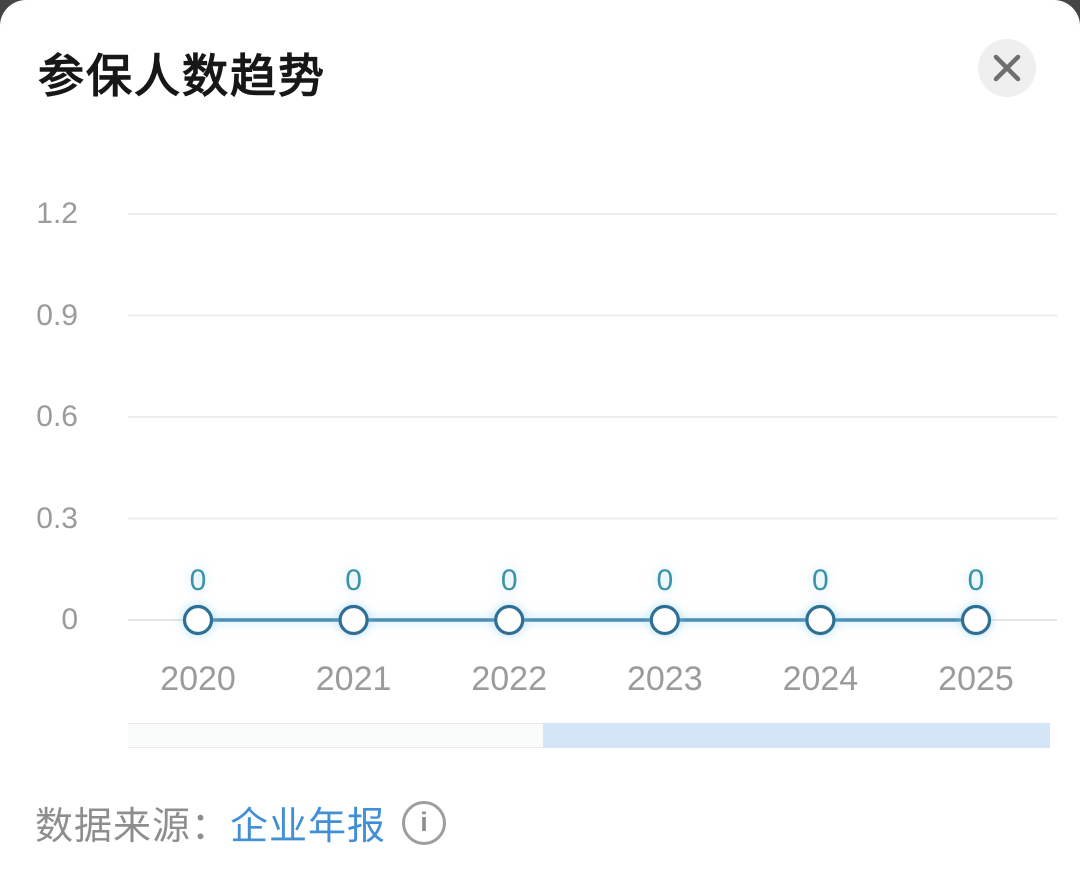 The height and width of the screenshot is (880, 1080). I want to click on page-title: 参保人数趋势, so click(182, 76).